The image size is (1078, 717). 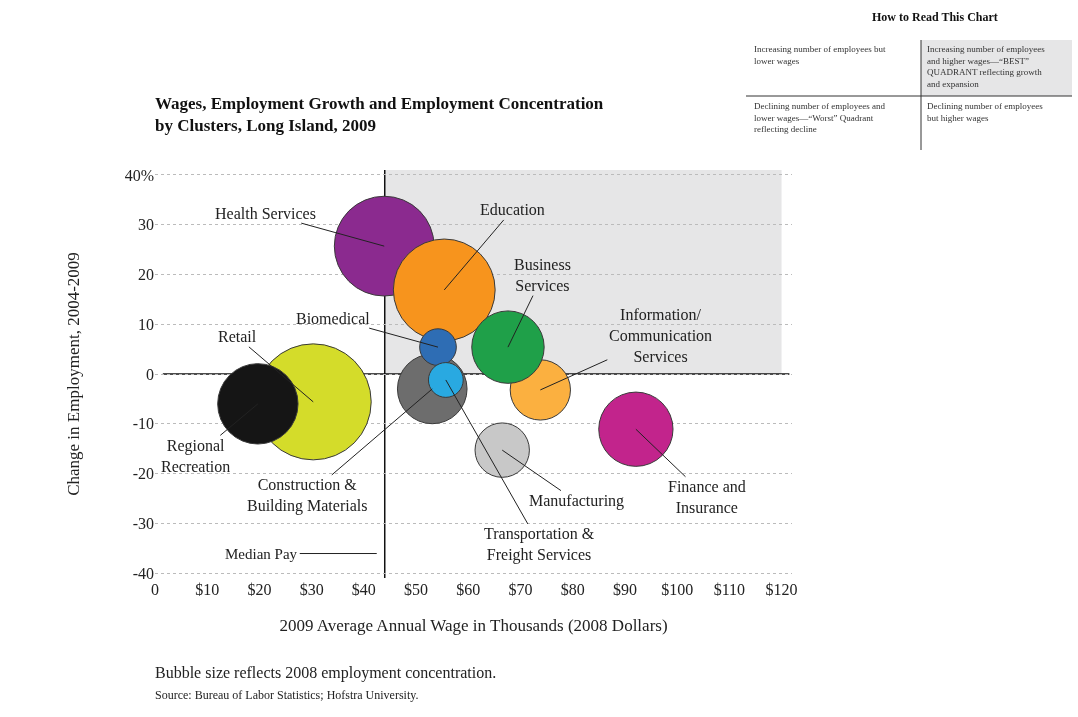 I want to click on y-tick-label: 40%, so click(x=139, y=175).